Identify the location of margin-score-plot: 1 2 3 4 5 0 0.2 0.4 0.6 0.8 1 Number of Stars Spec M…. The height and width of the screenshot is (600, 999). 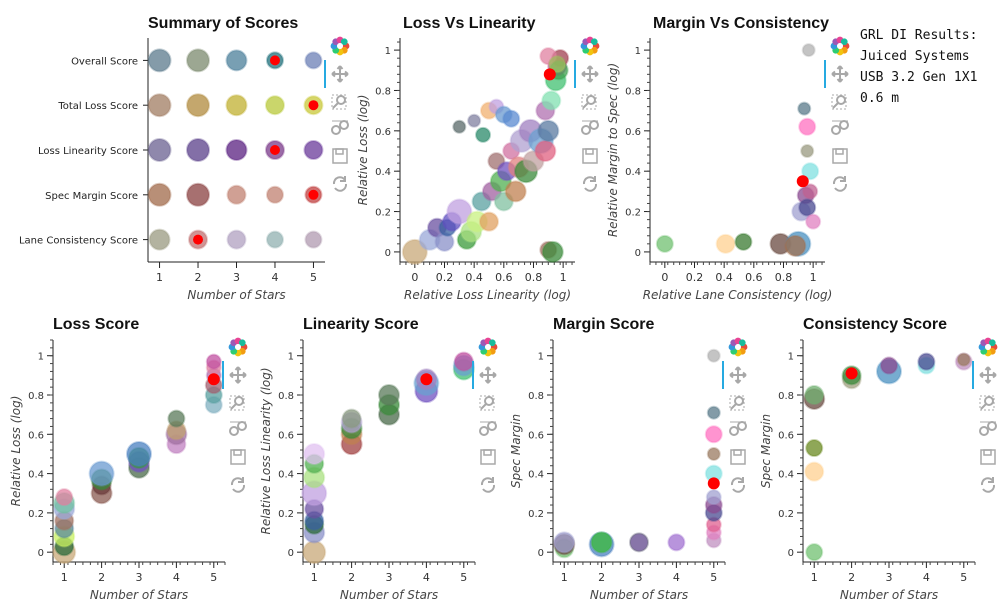
(625, 455).